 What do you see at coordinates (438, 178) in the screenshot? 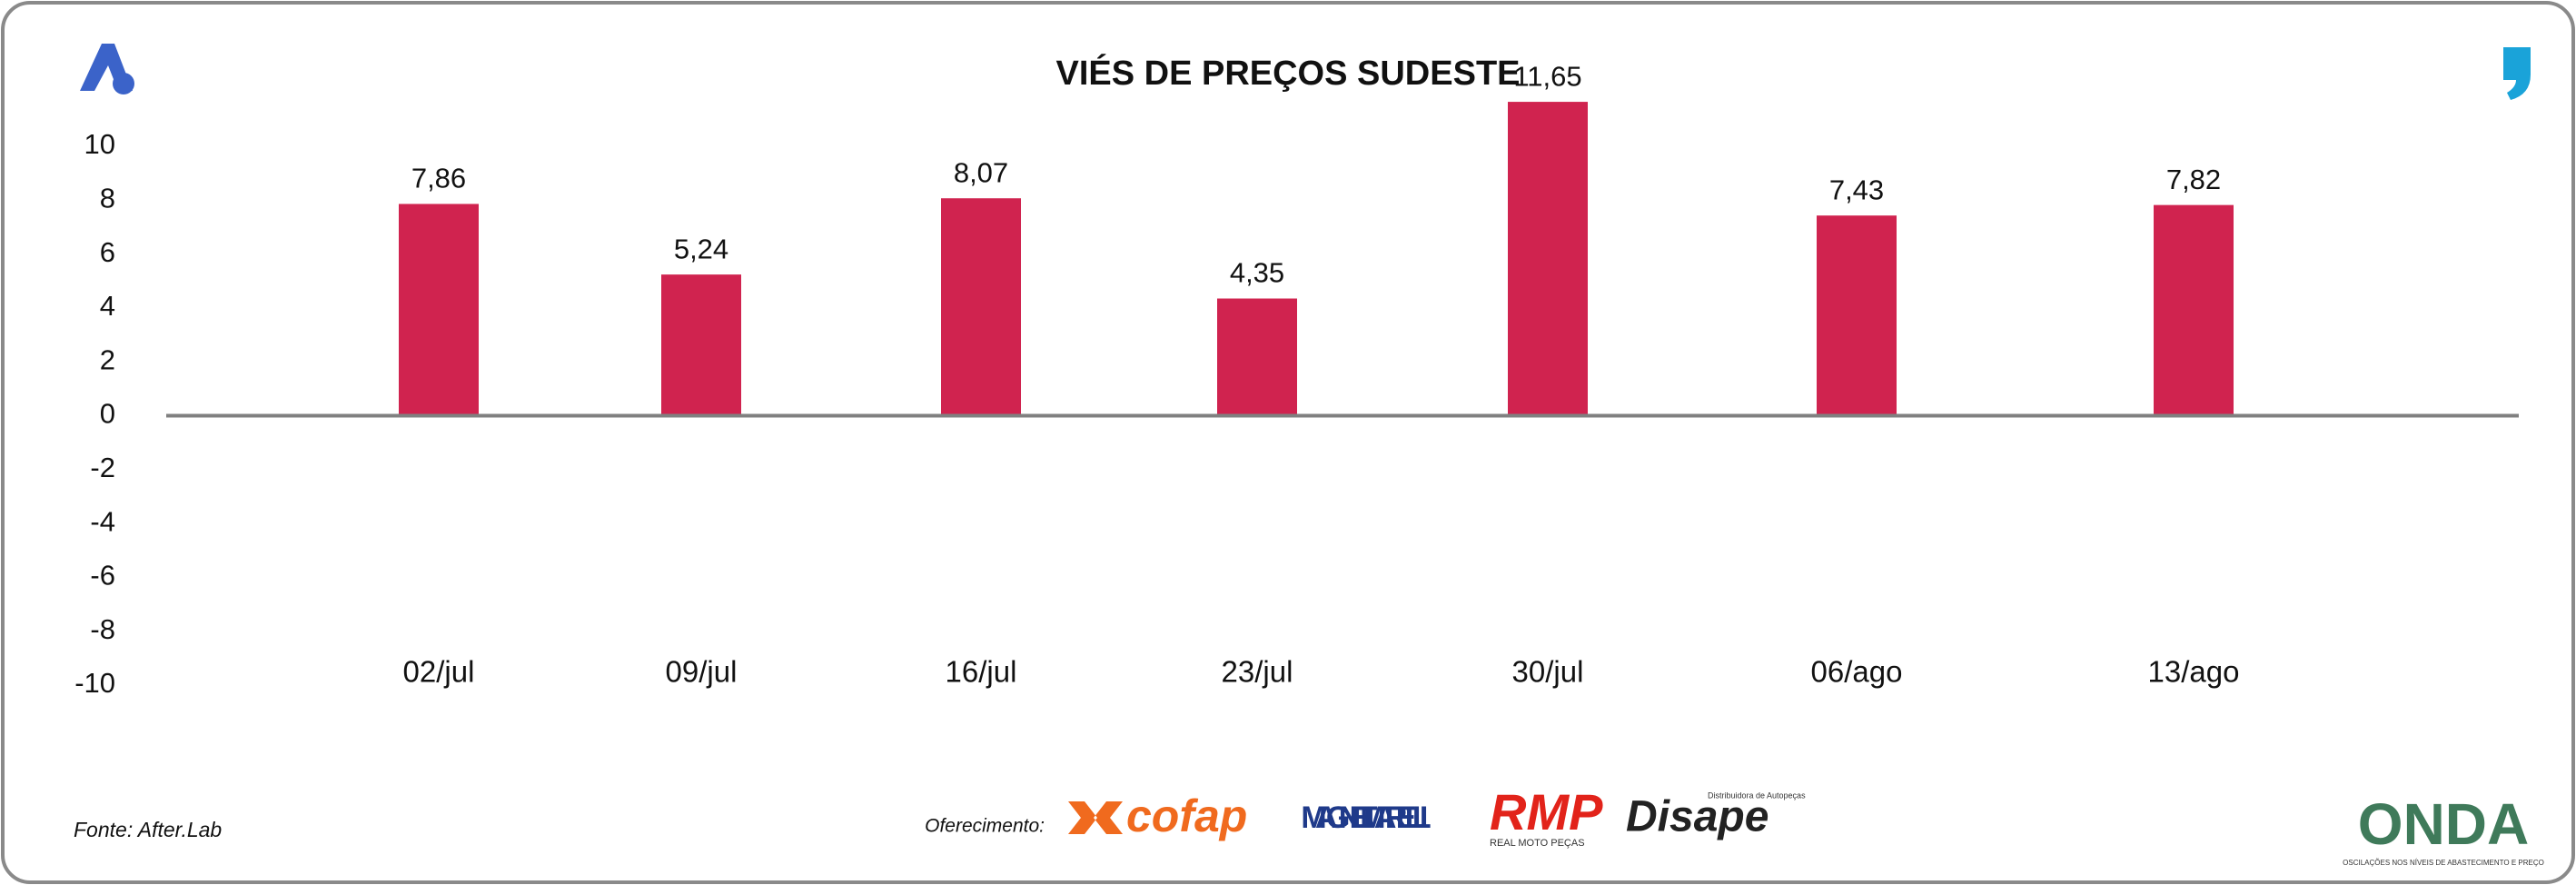
I see `value-label: 7,86` at bounding box center [438, 178].